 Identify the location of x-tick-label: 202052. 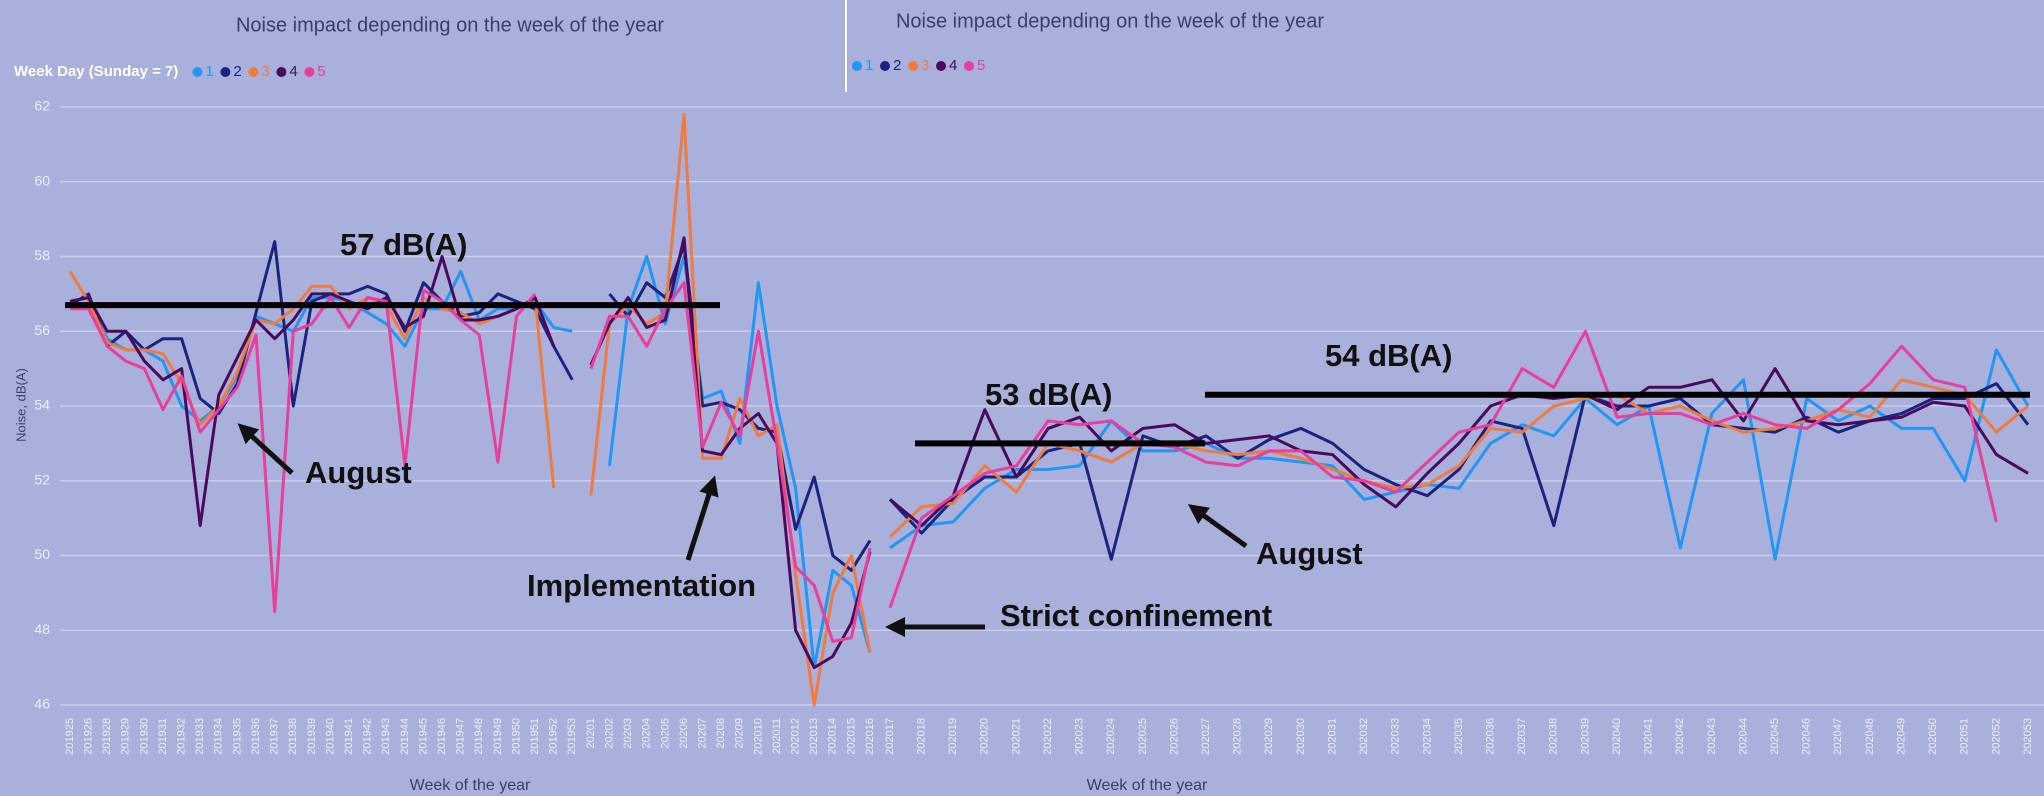
(1996, 736).